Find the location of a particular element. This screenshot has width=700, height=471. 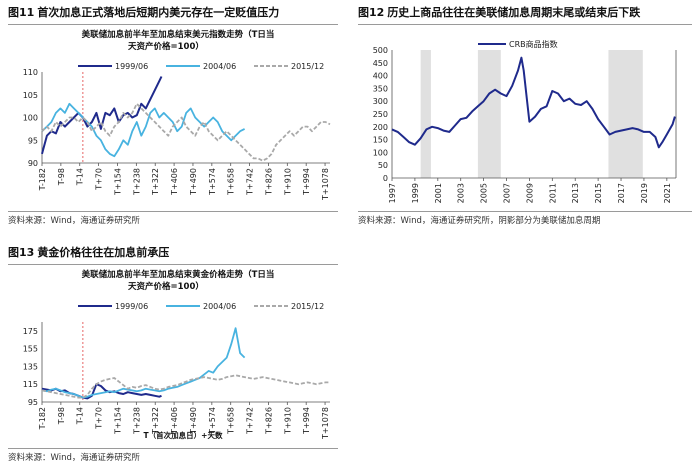

x-tick-label: 2005 is located at coordinates (484, 193).